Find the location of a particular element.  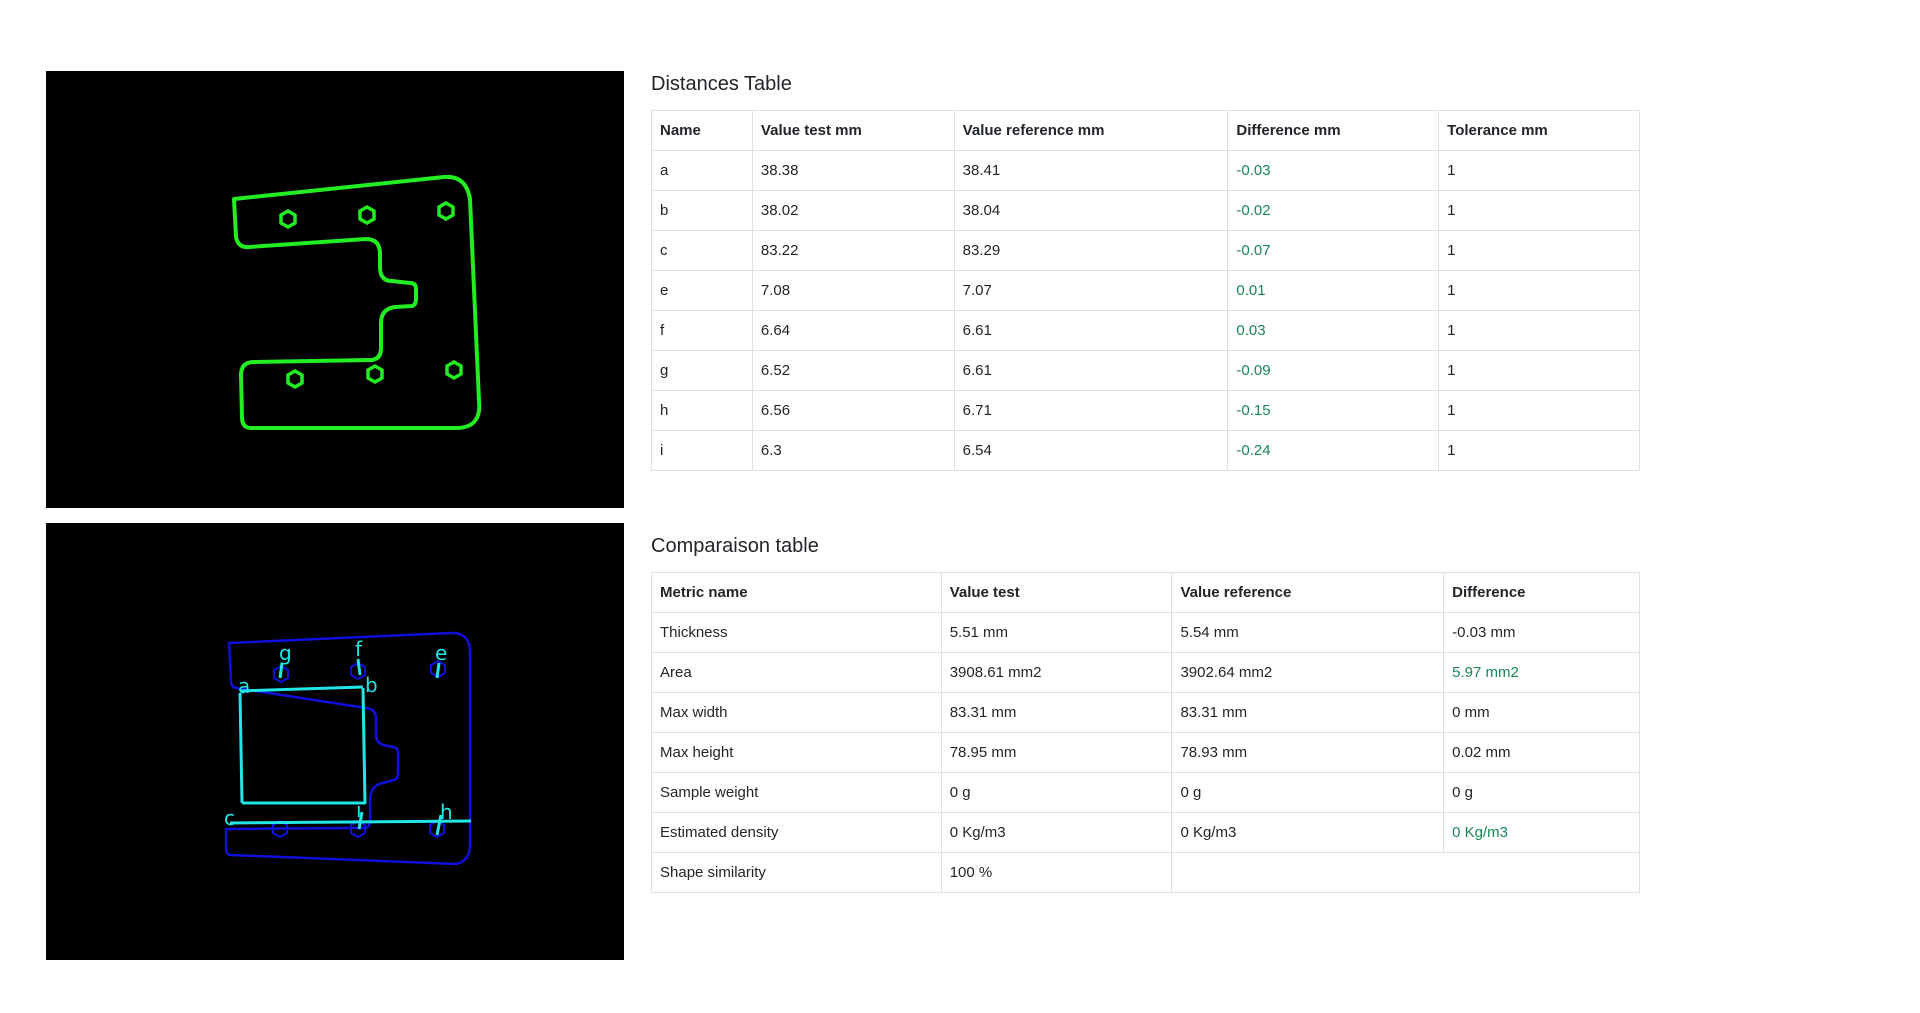

cell-test: 6.56 is located at coordinates (853, 410).